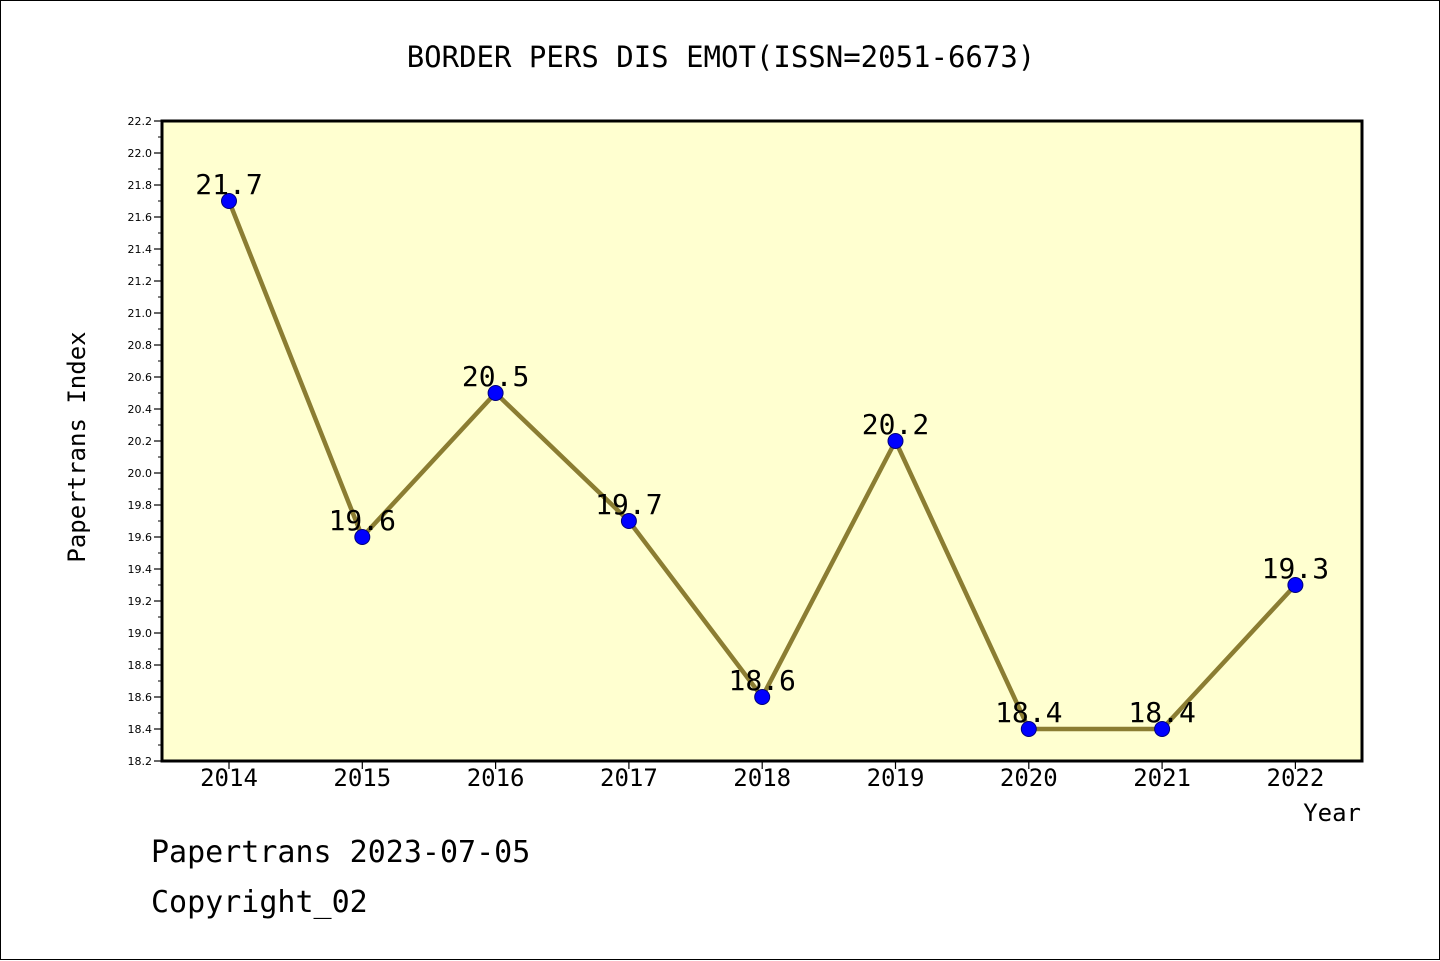 The height and width of the screenshot is (961, 1440). I want to click on data-label: 19.7, so click(628, 504).